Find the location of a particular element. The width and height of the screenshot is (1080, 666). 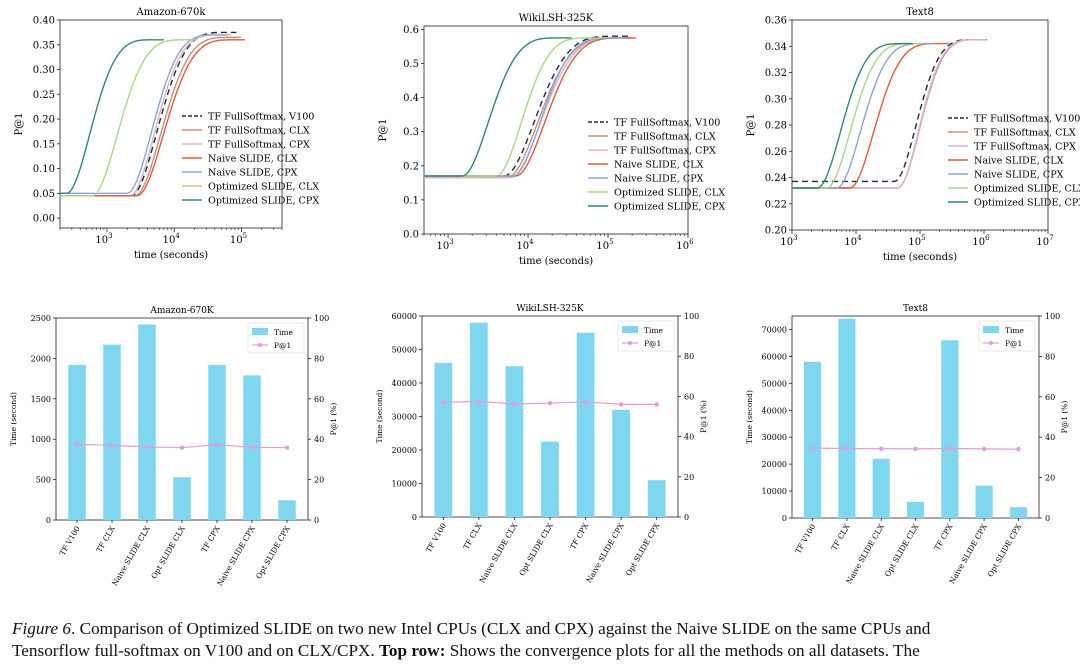

y-tick-label: 70000 is located at coordinates (774, 329).